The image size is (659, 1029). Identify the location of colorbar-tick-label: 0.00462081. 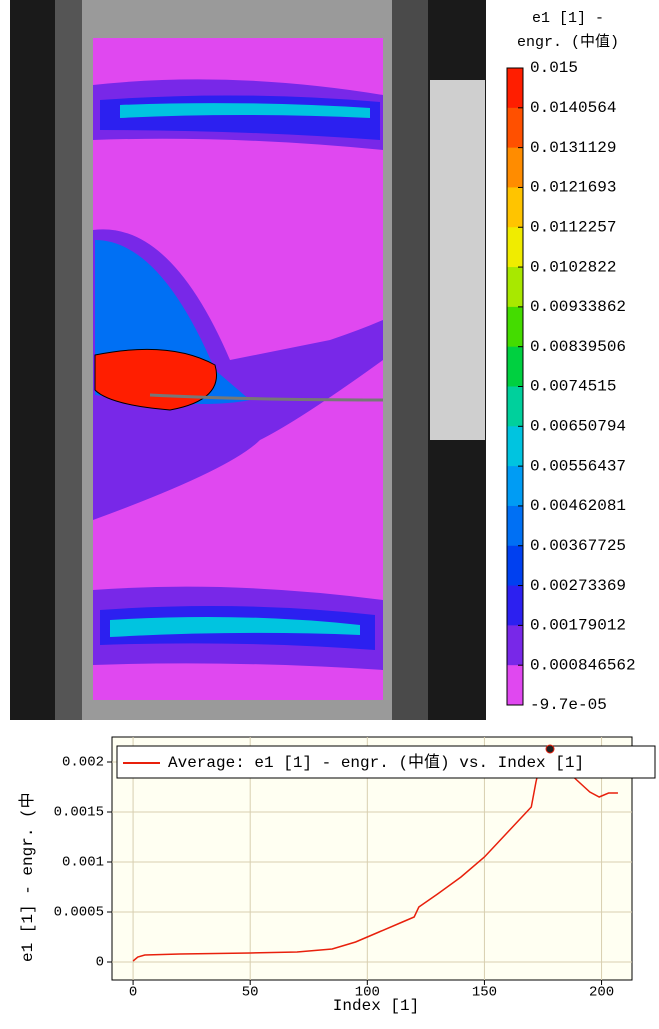
(578, 506).